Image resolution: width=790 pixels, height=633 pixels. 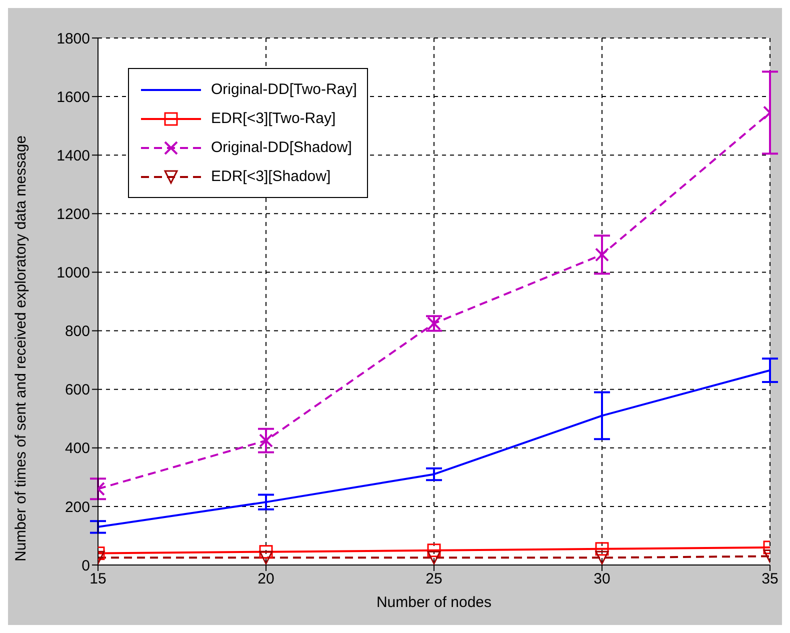 What do you see at coordinates (73, 155) in the screenshot?
I see `y-tick-label: 1400` at bounding box center [73, 155].